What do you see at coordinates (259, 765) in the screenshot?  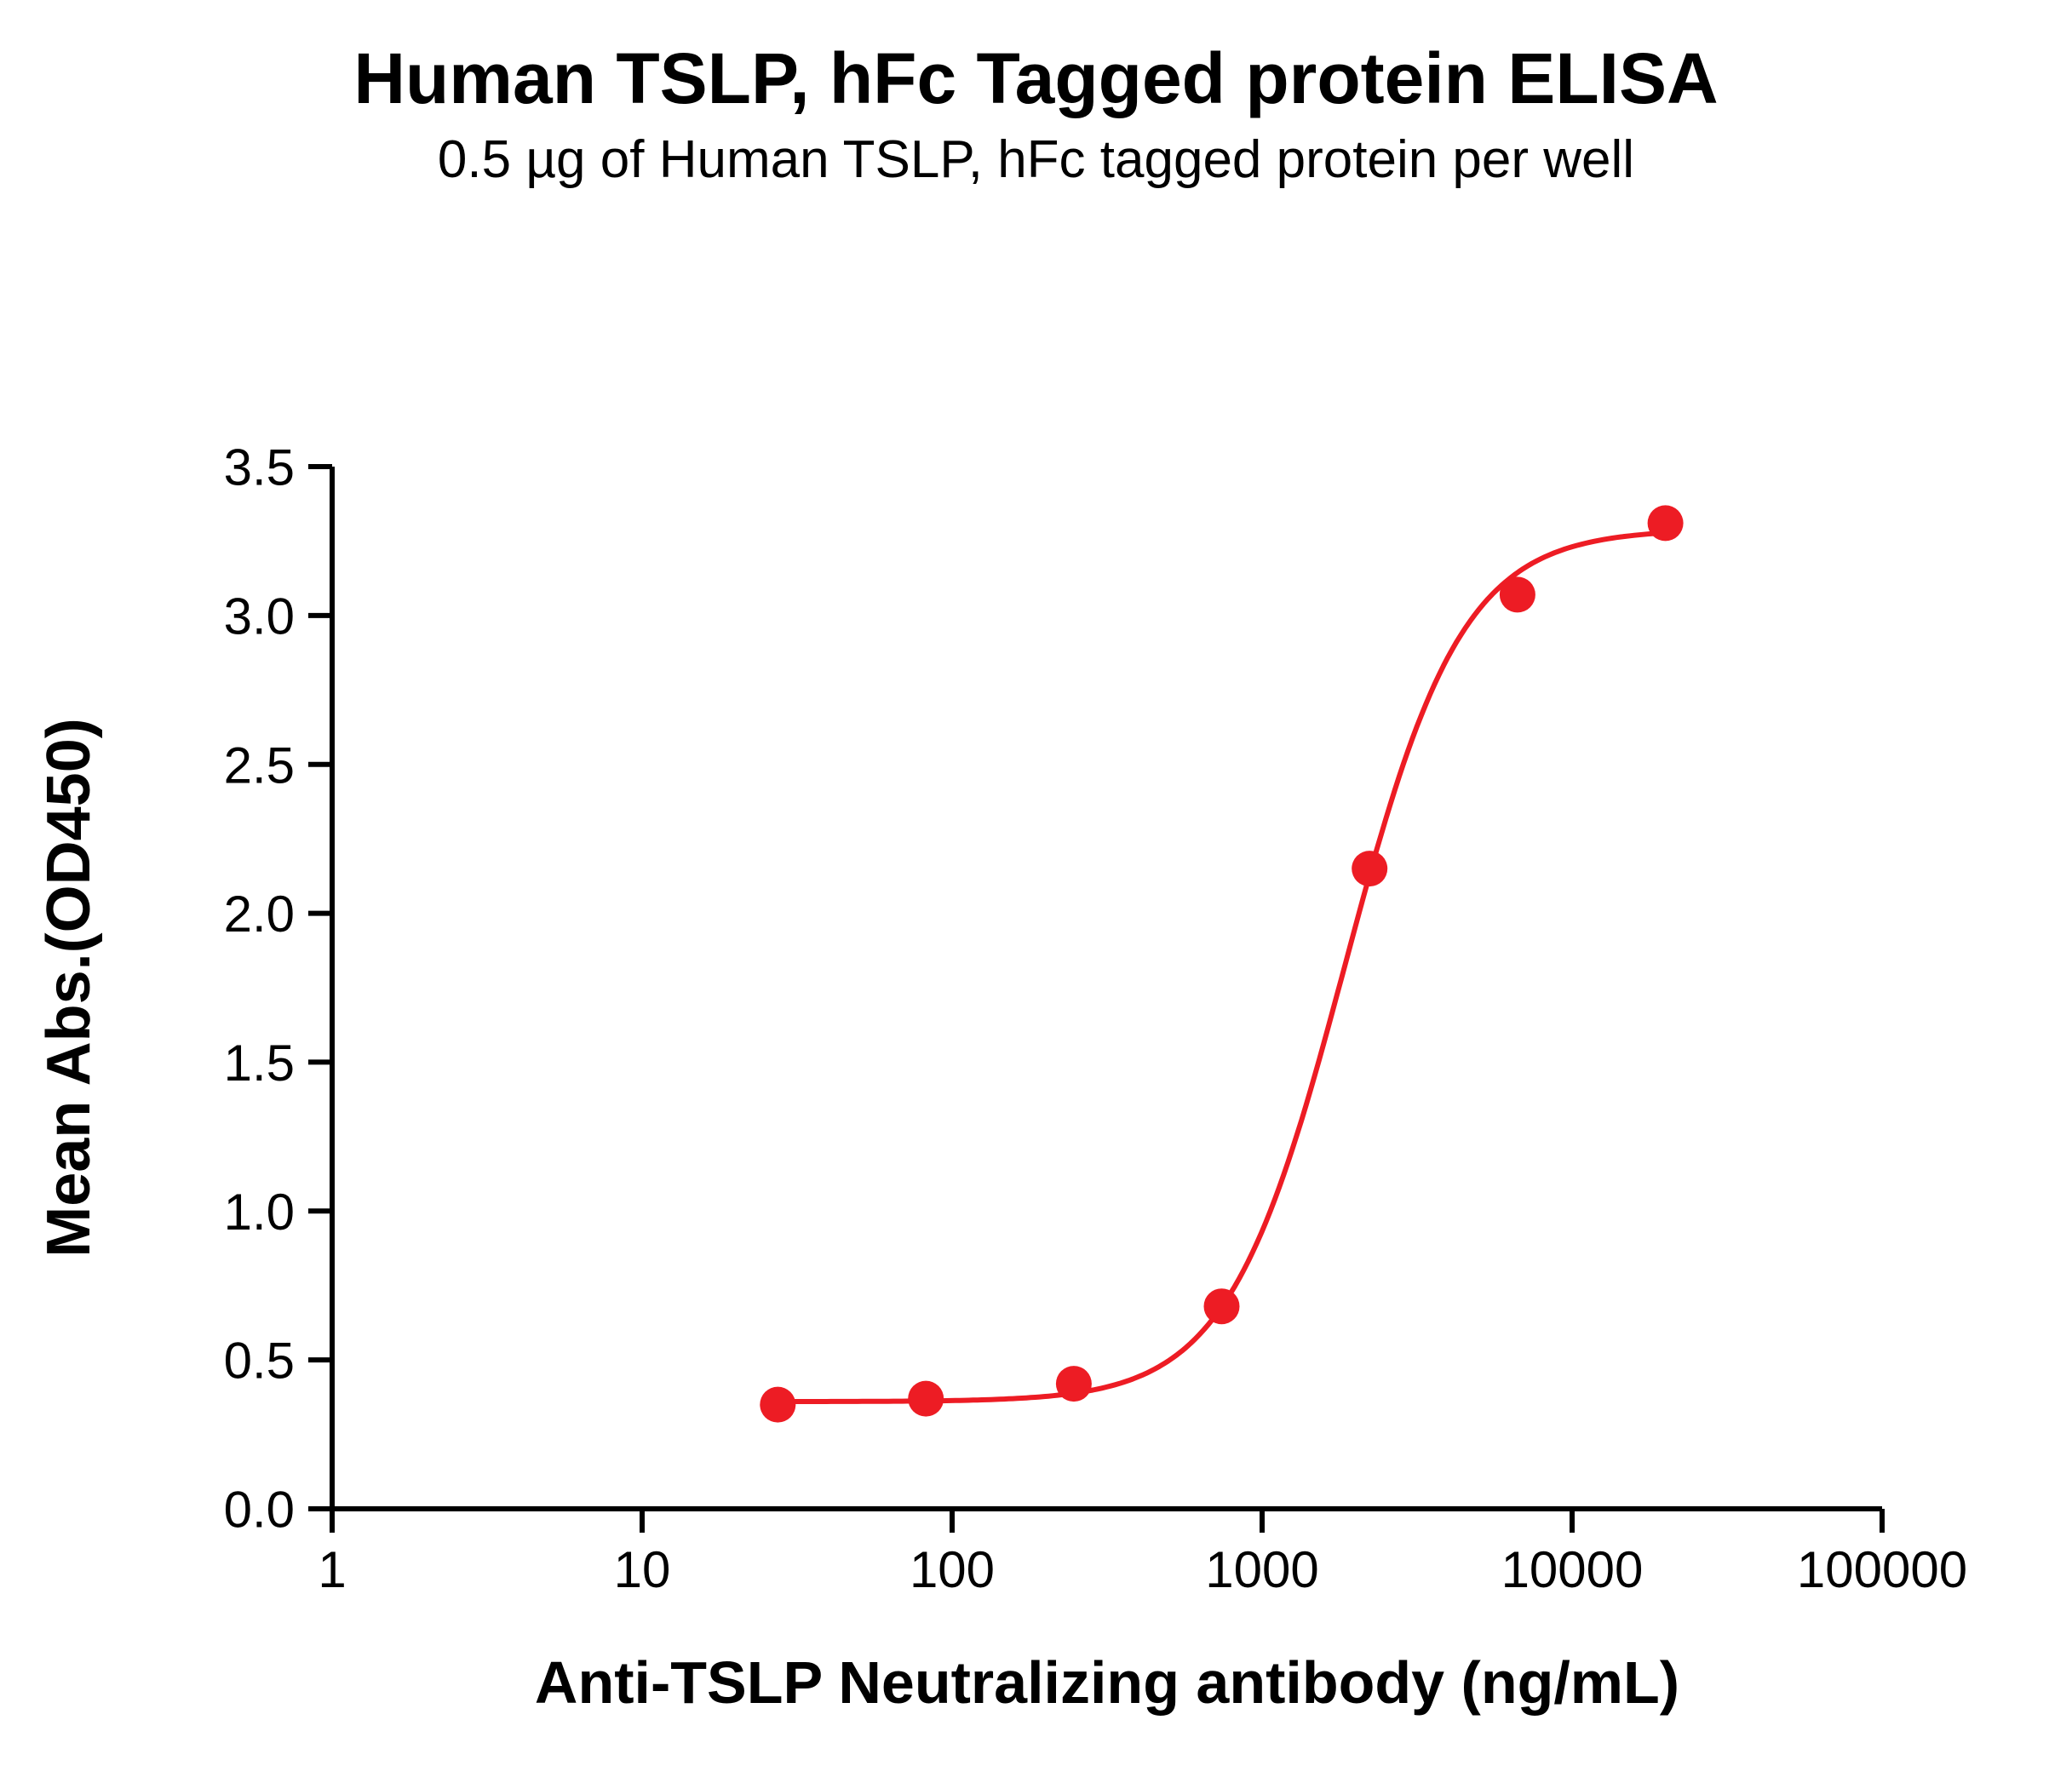 I see `y-tick-label: 2.5` at bounding box center [259, 765].